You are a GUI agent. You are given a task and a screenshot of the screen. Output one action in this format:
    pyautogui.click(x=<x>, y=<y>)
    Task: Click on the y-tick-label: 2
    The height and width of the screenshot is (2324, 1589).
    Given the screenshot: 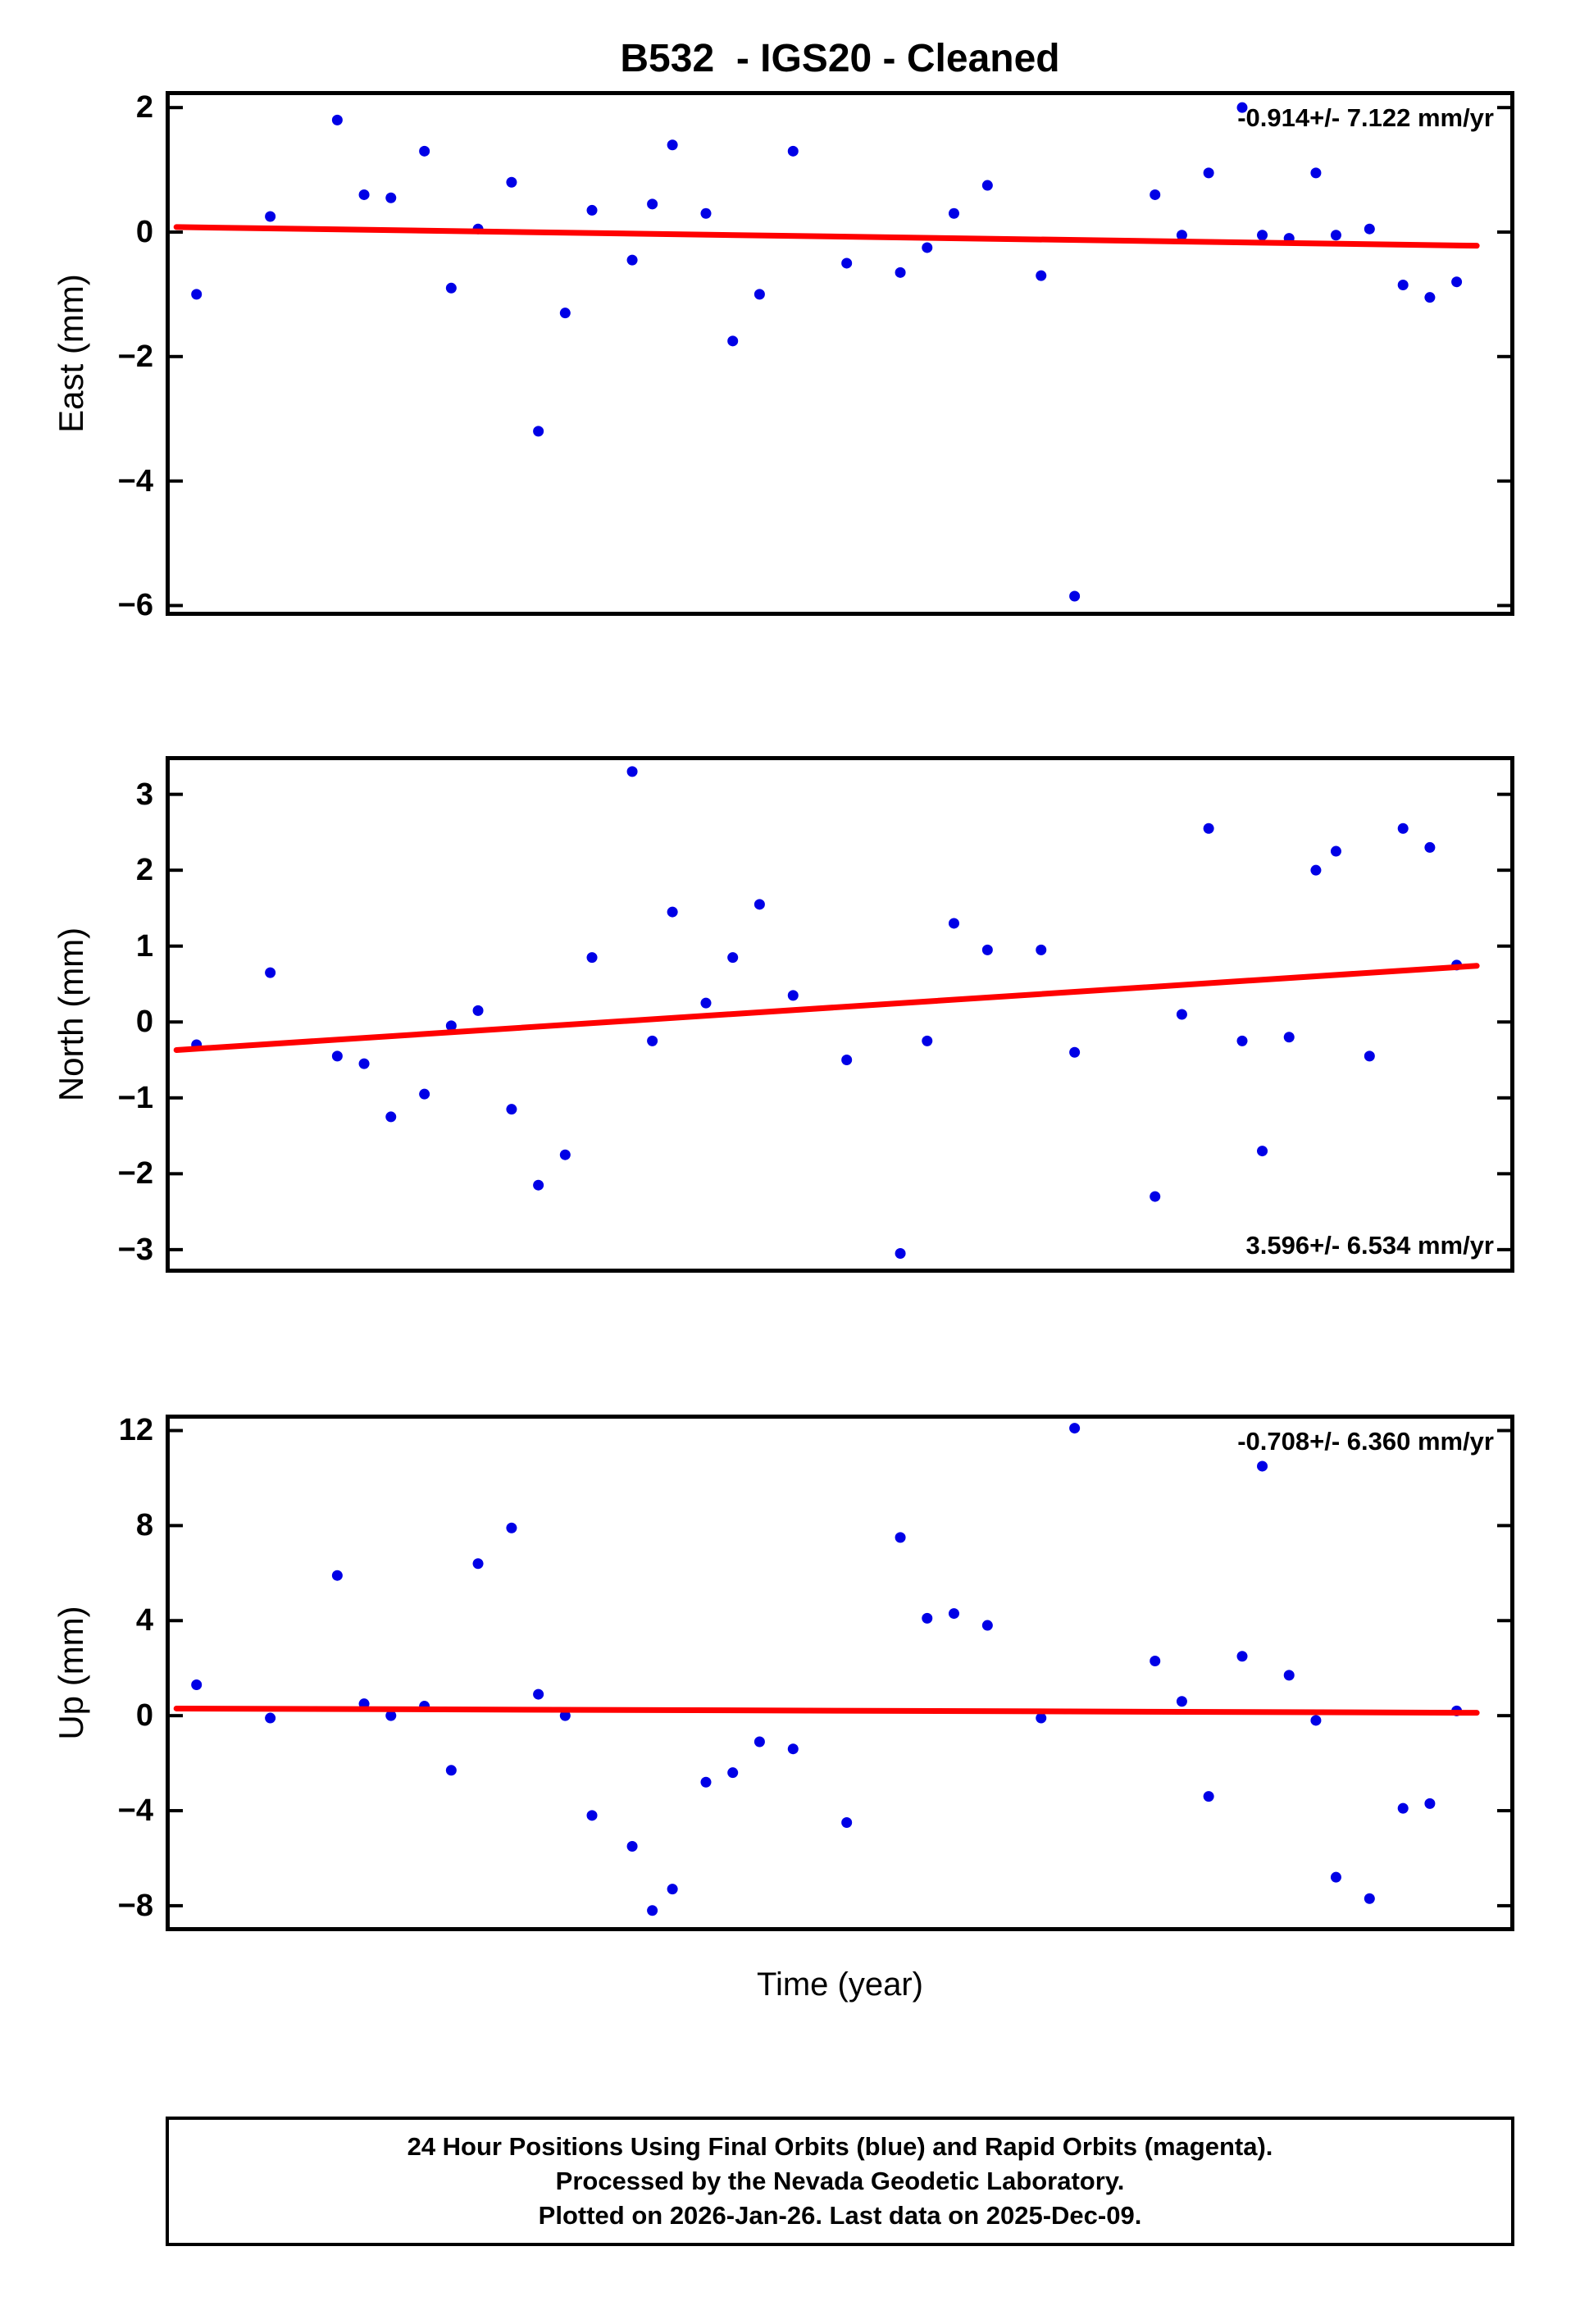 What is the action you would take?
    pyautogui.click(x=144, y=870)
    